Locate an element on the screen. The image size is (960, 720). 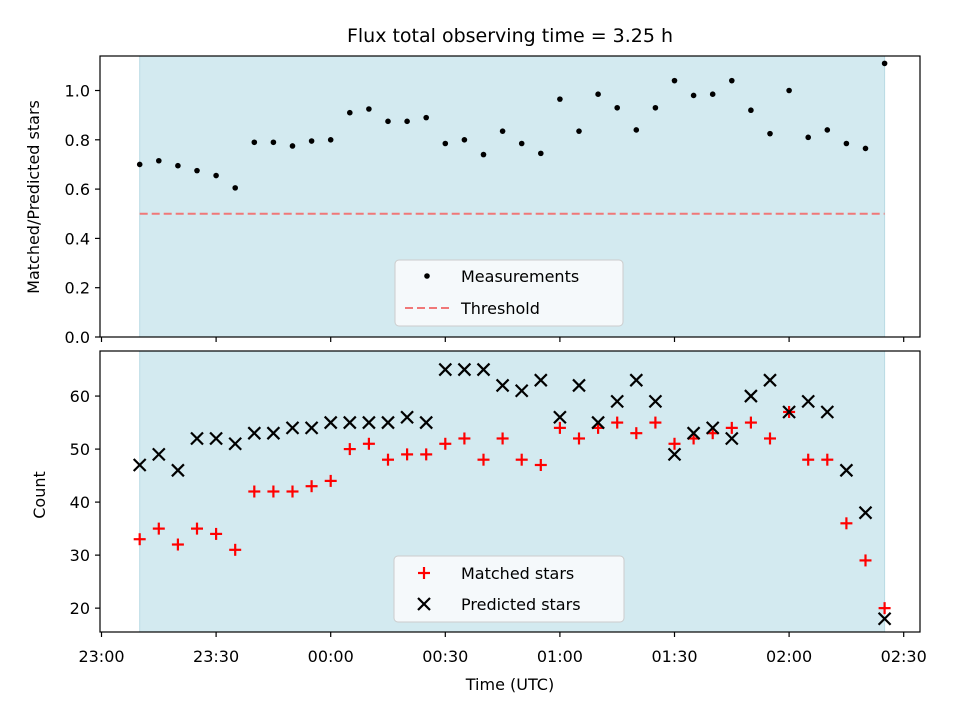
x-tick-label: 23:00 is located at coordinates (101, 656).